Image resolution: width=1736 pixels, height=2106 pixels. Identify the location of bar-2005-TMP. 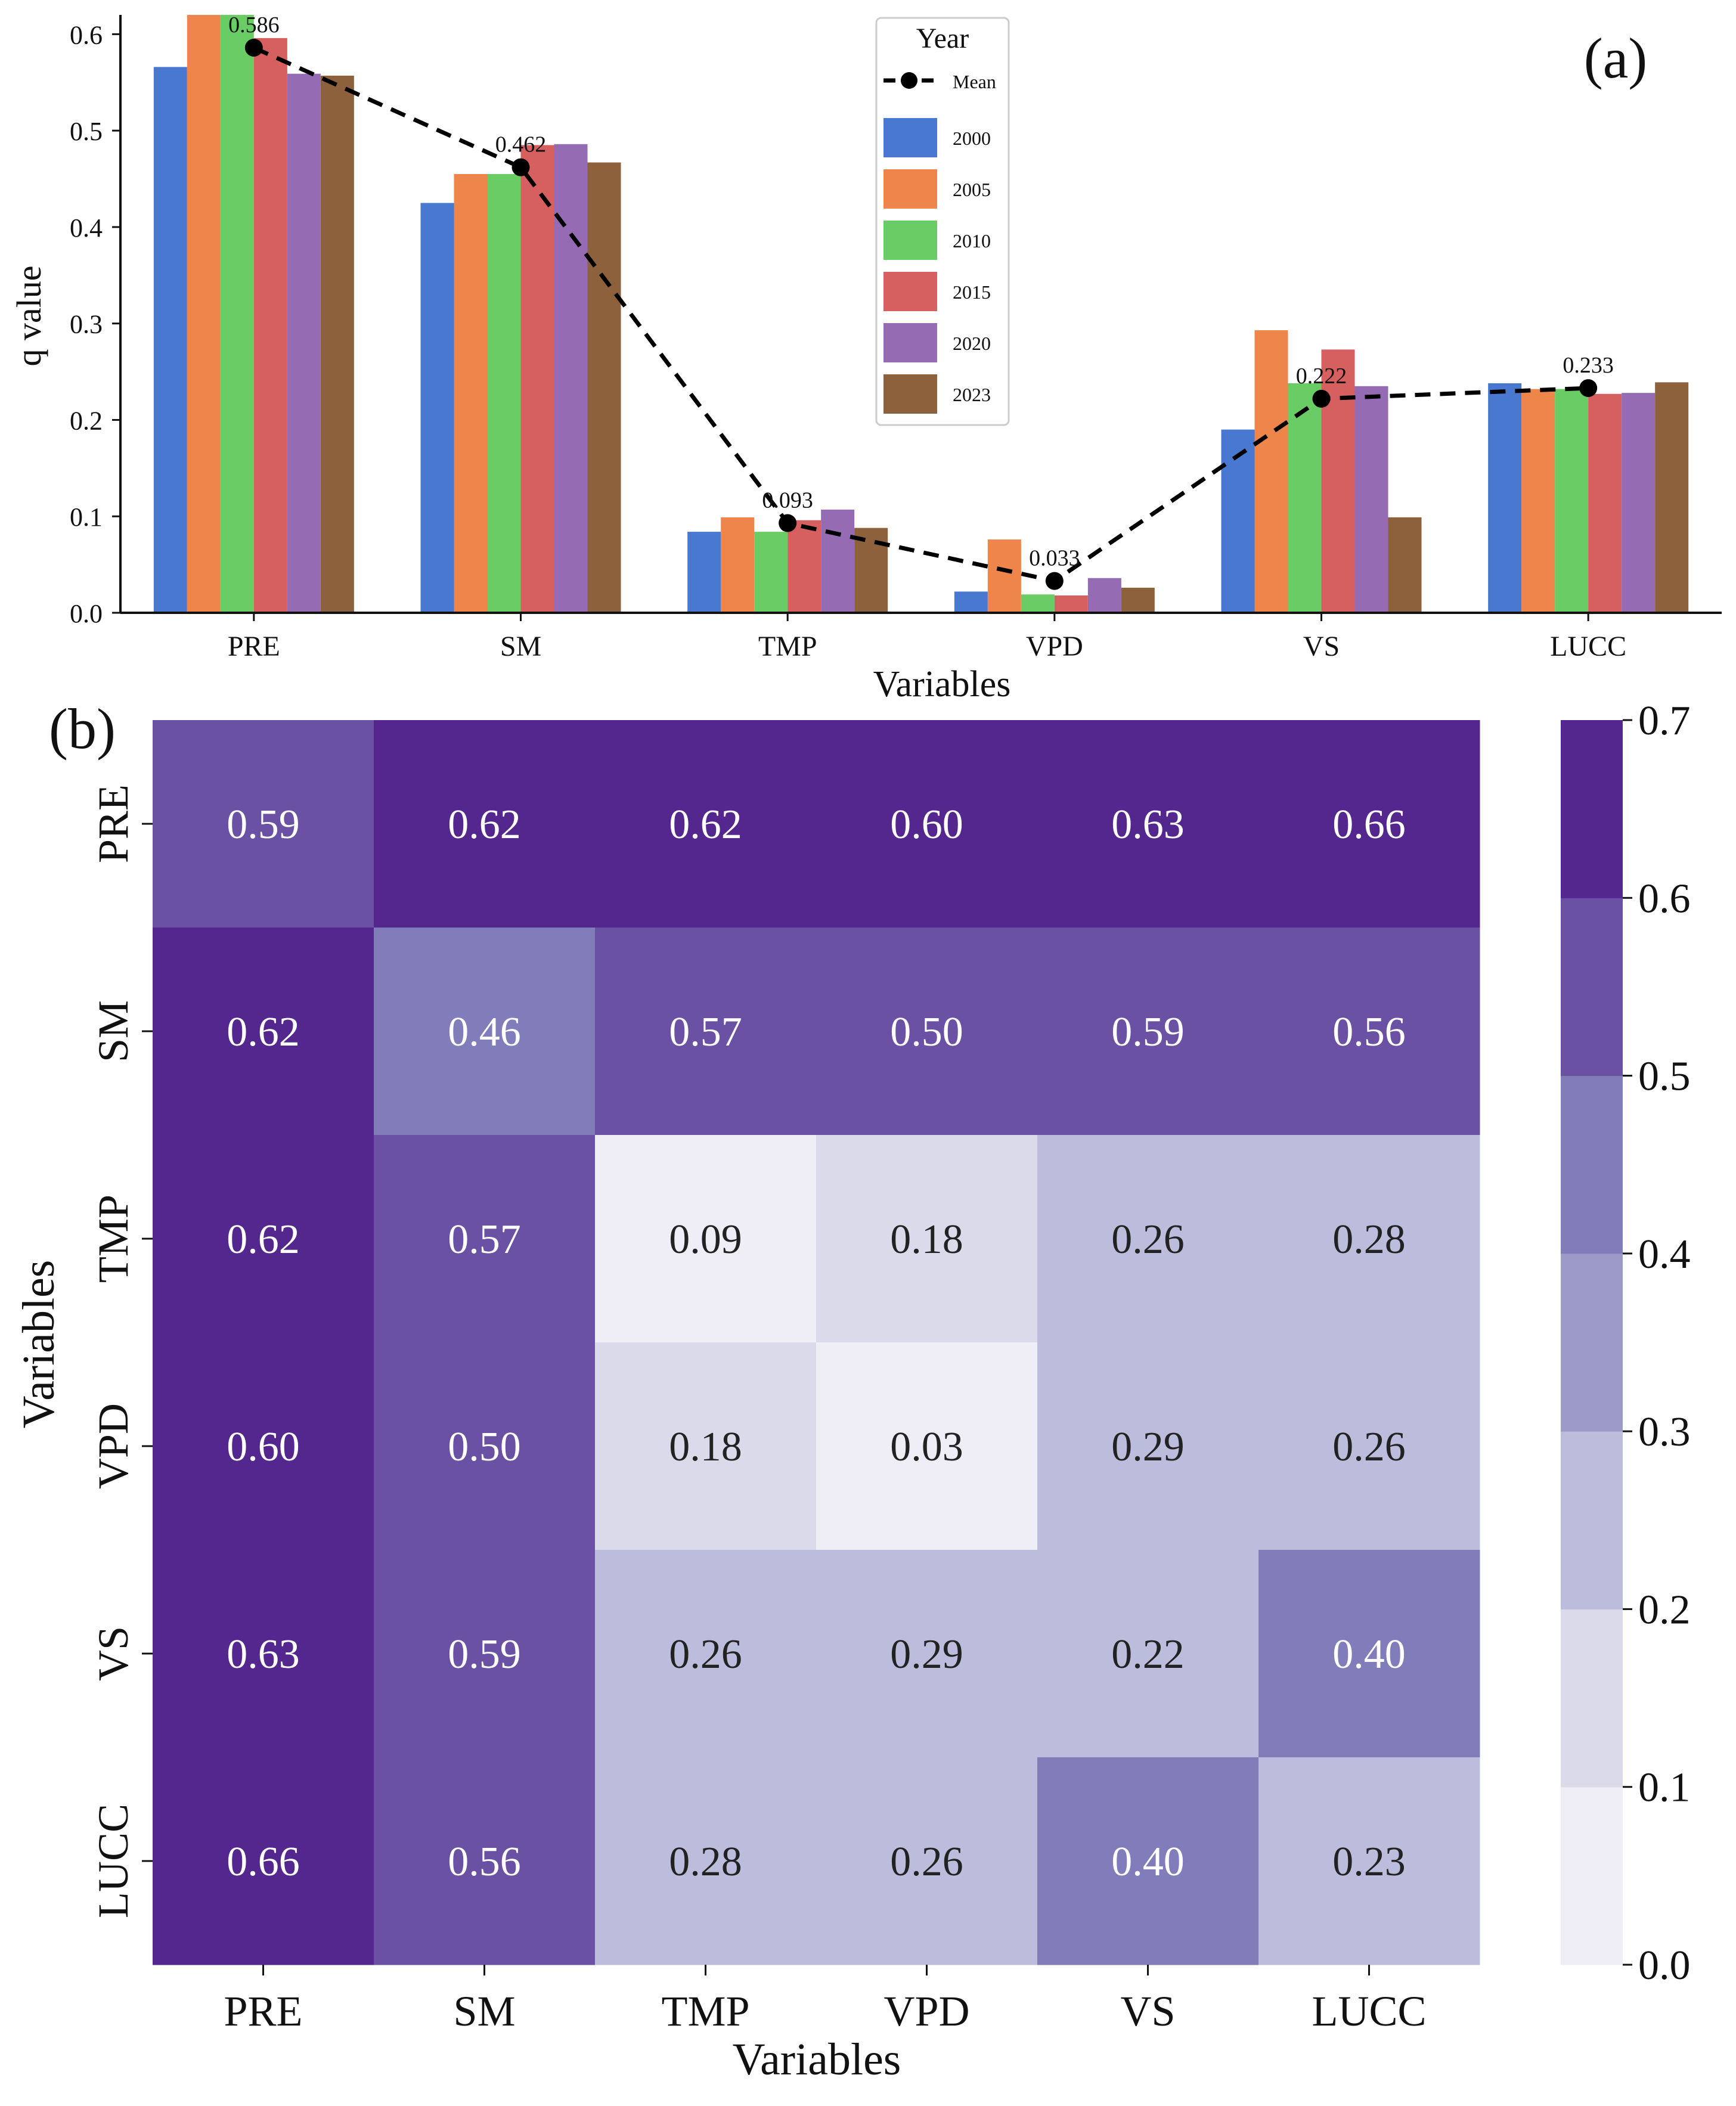
(738, 565).